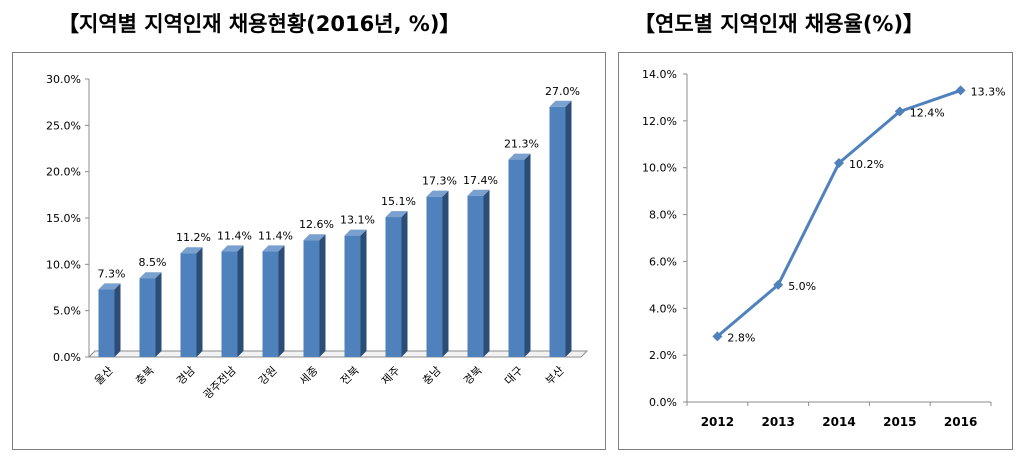  What do you see at coordinates (839, 213) in the screenshot?
I see `series-line` at bounding box center [839, 213].